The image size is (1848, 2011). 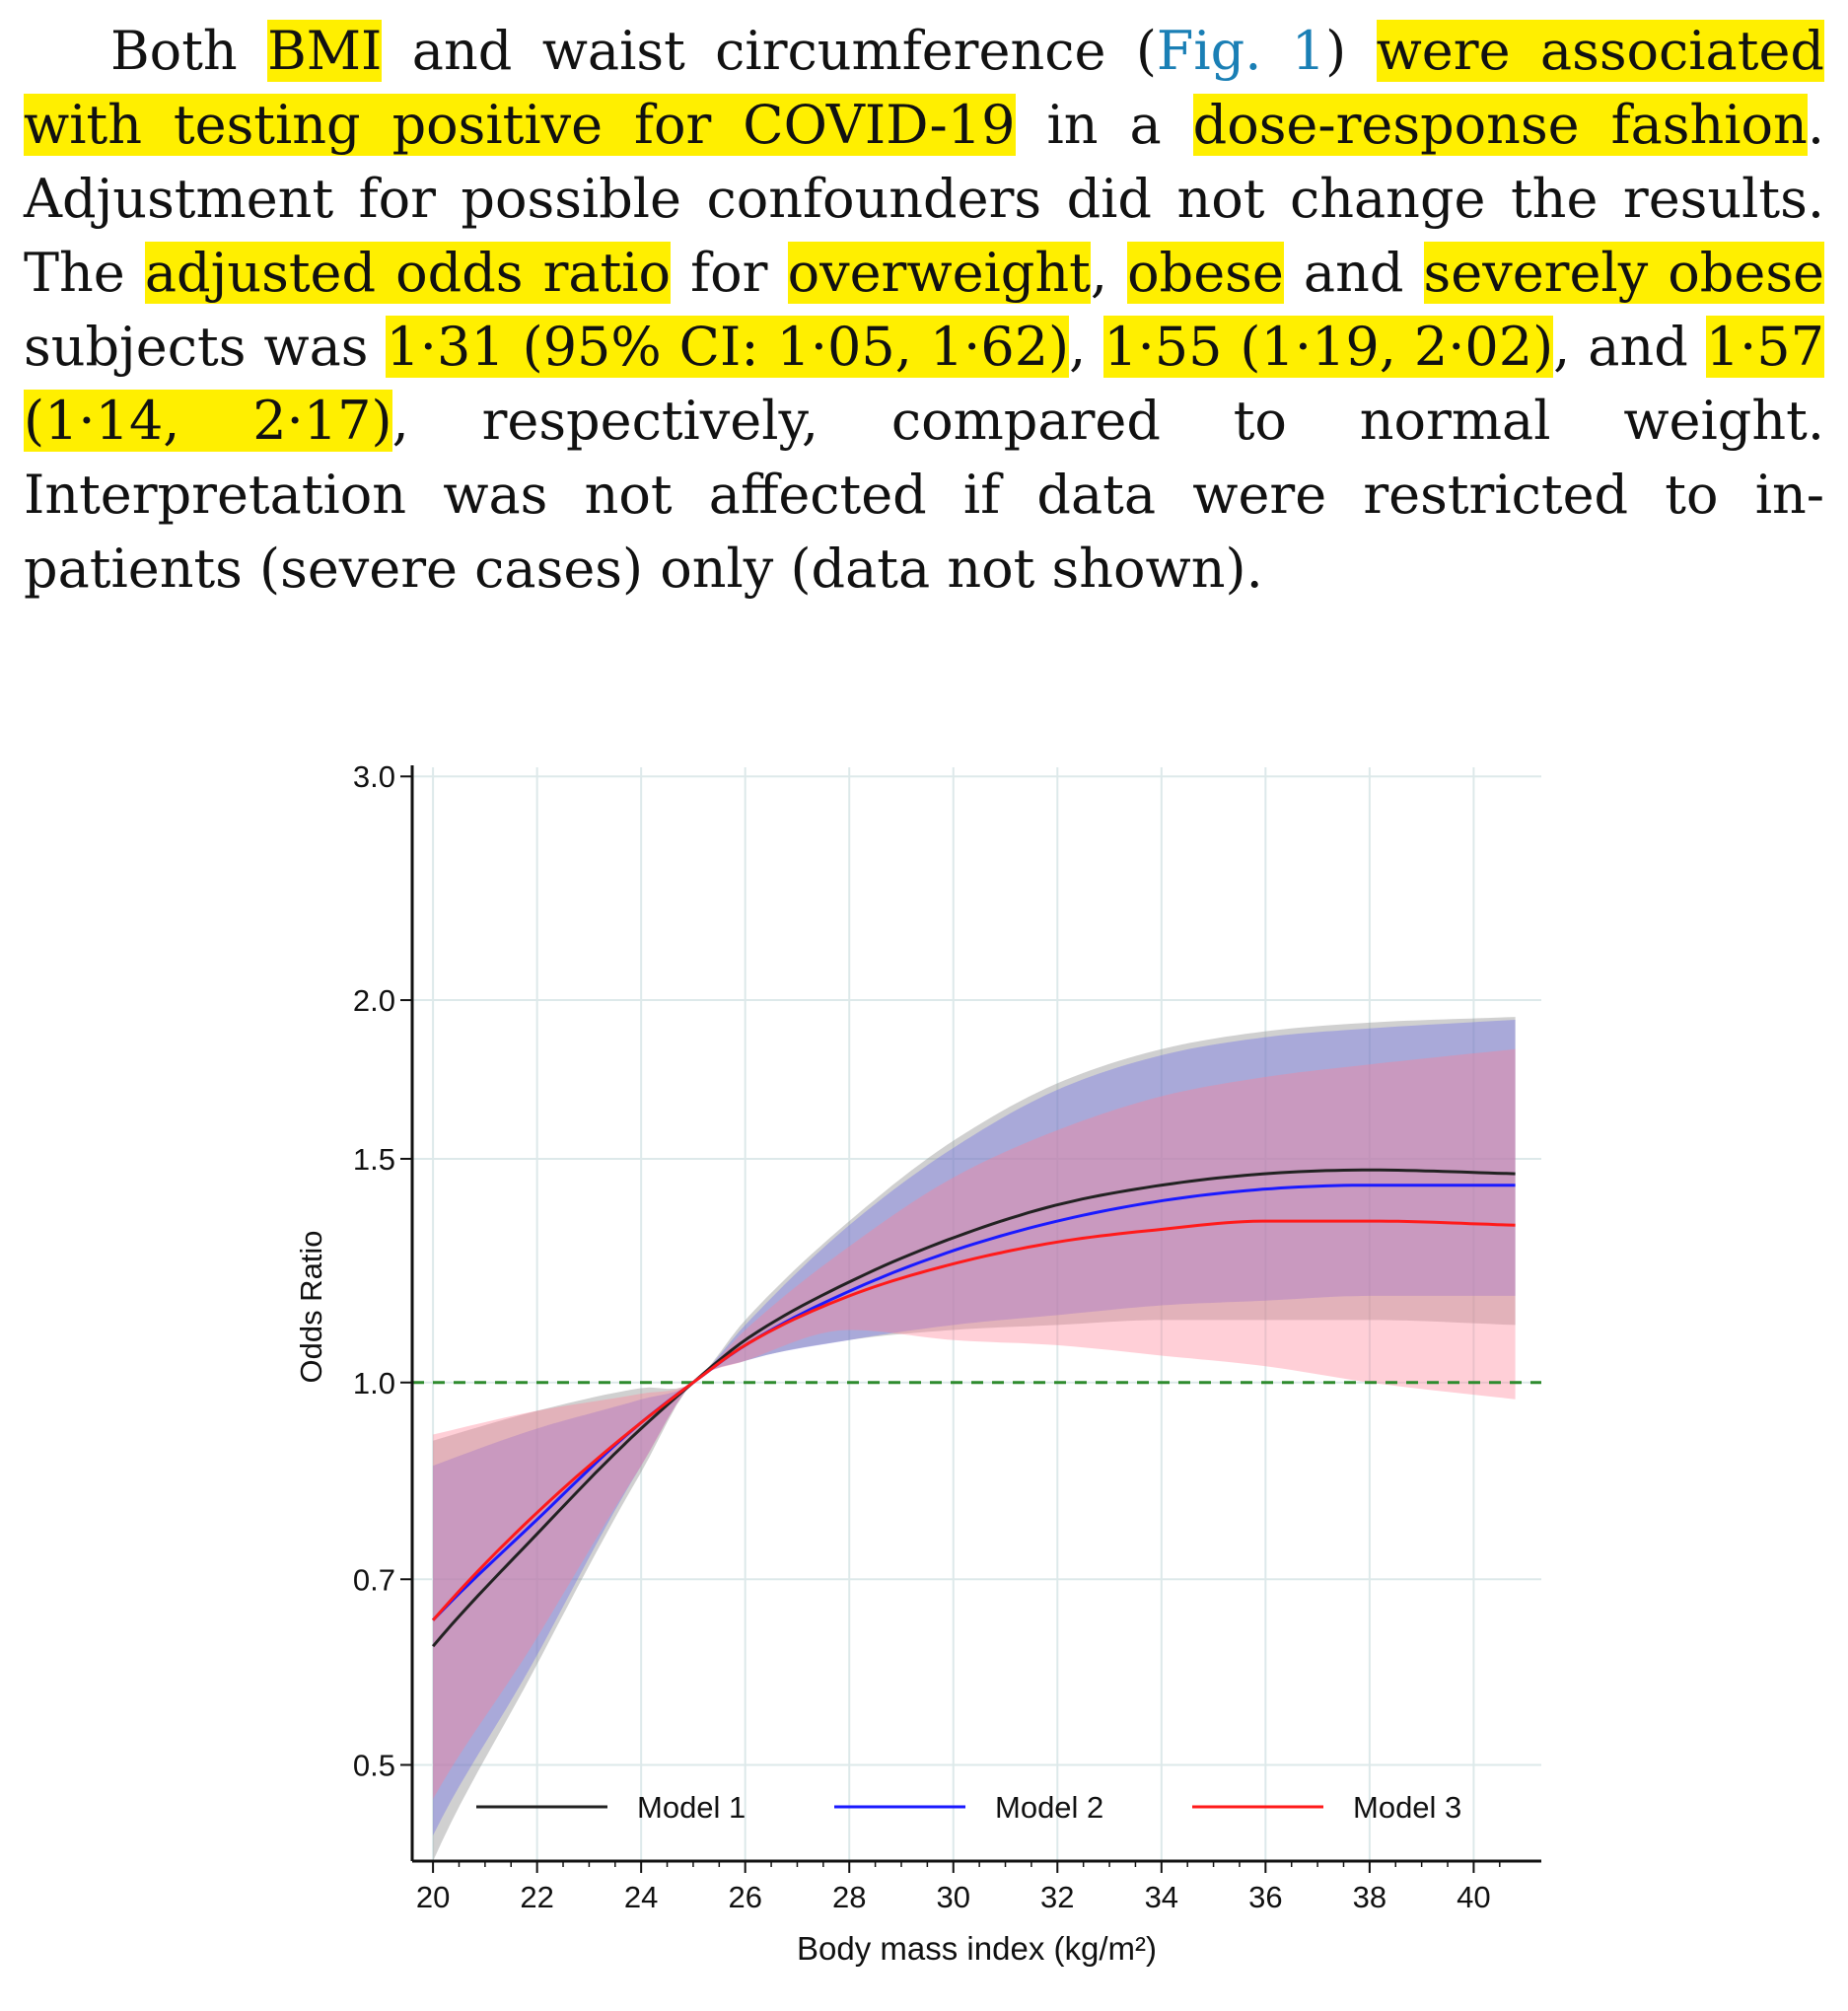 What do you see at coordinates (1369, 1897) in the screenshot?
I see `x-tick-label: 38` at bounding box center [1369, 1897].